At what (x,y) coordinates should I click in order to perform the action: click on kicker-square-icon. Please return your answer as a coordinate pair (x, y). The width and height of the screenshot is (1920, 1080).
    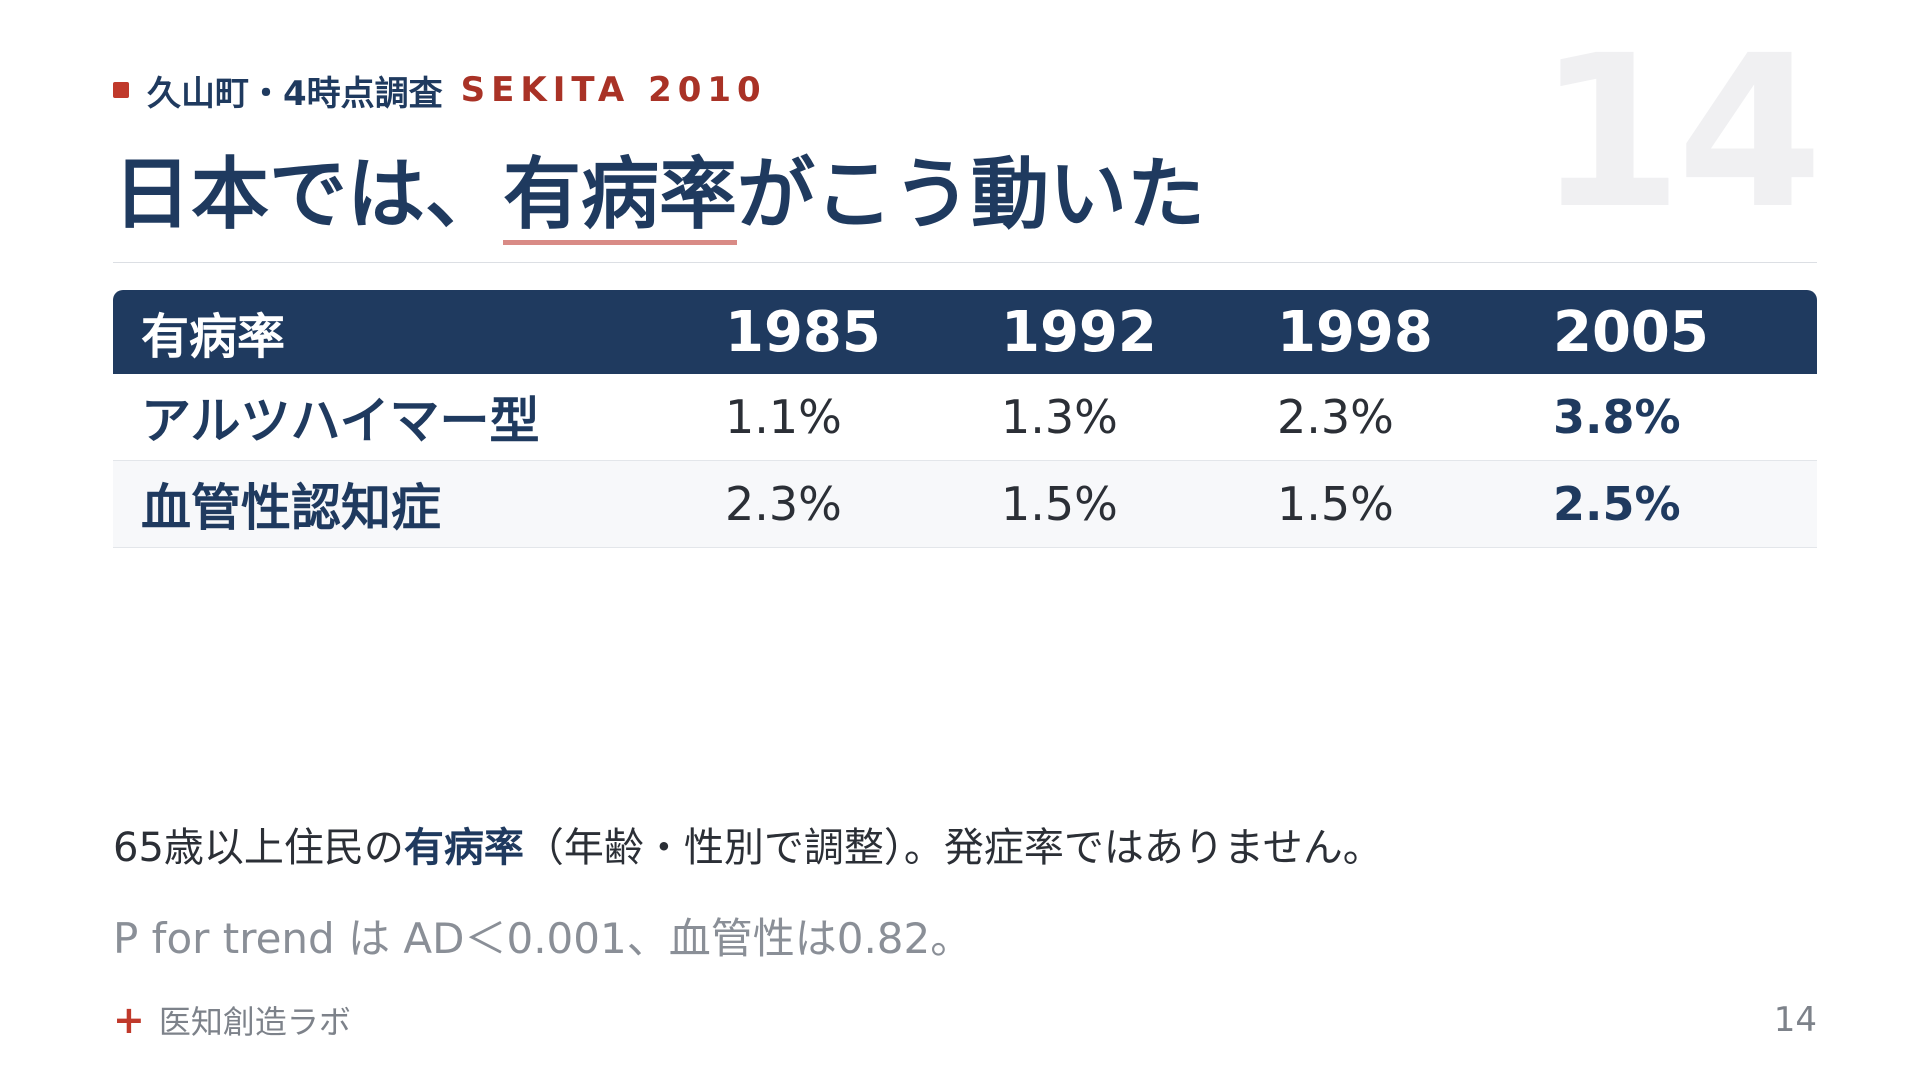
    Looking at the image, I should click on (121, 90).